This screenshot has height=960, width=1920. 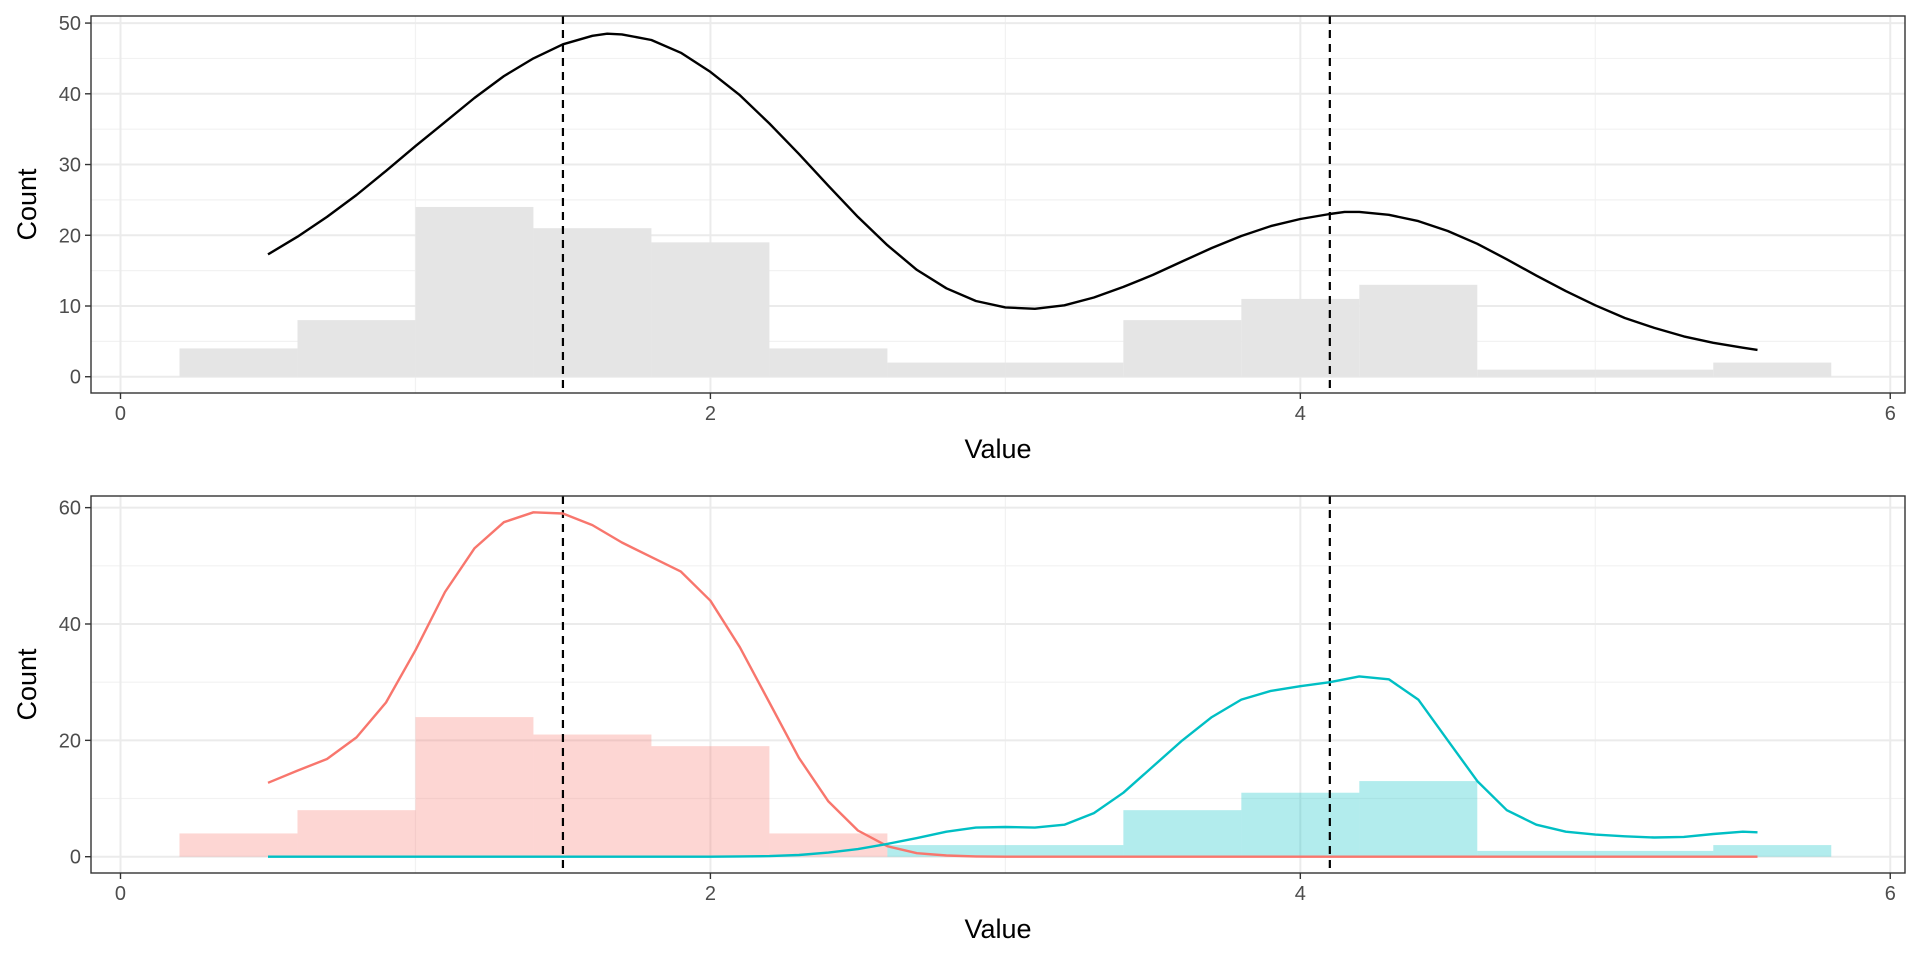 I want to click on y-tick-label: 10, so click(x=70, y=307).